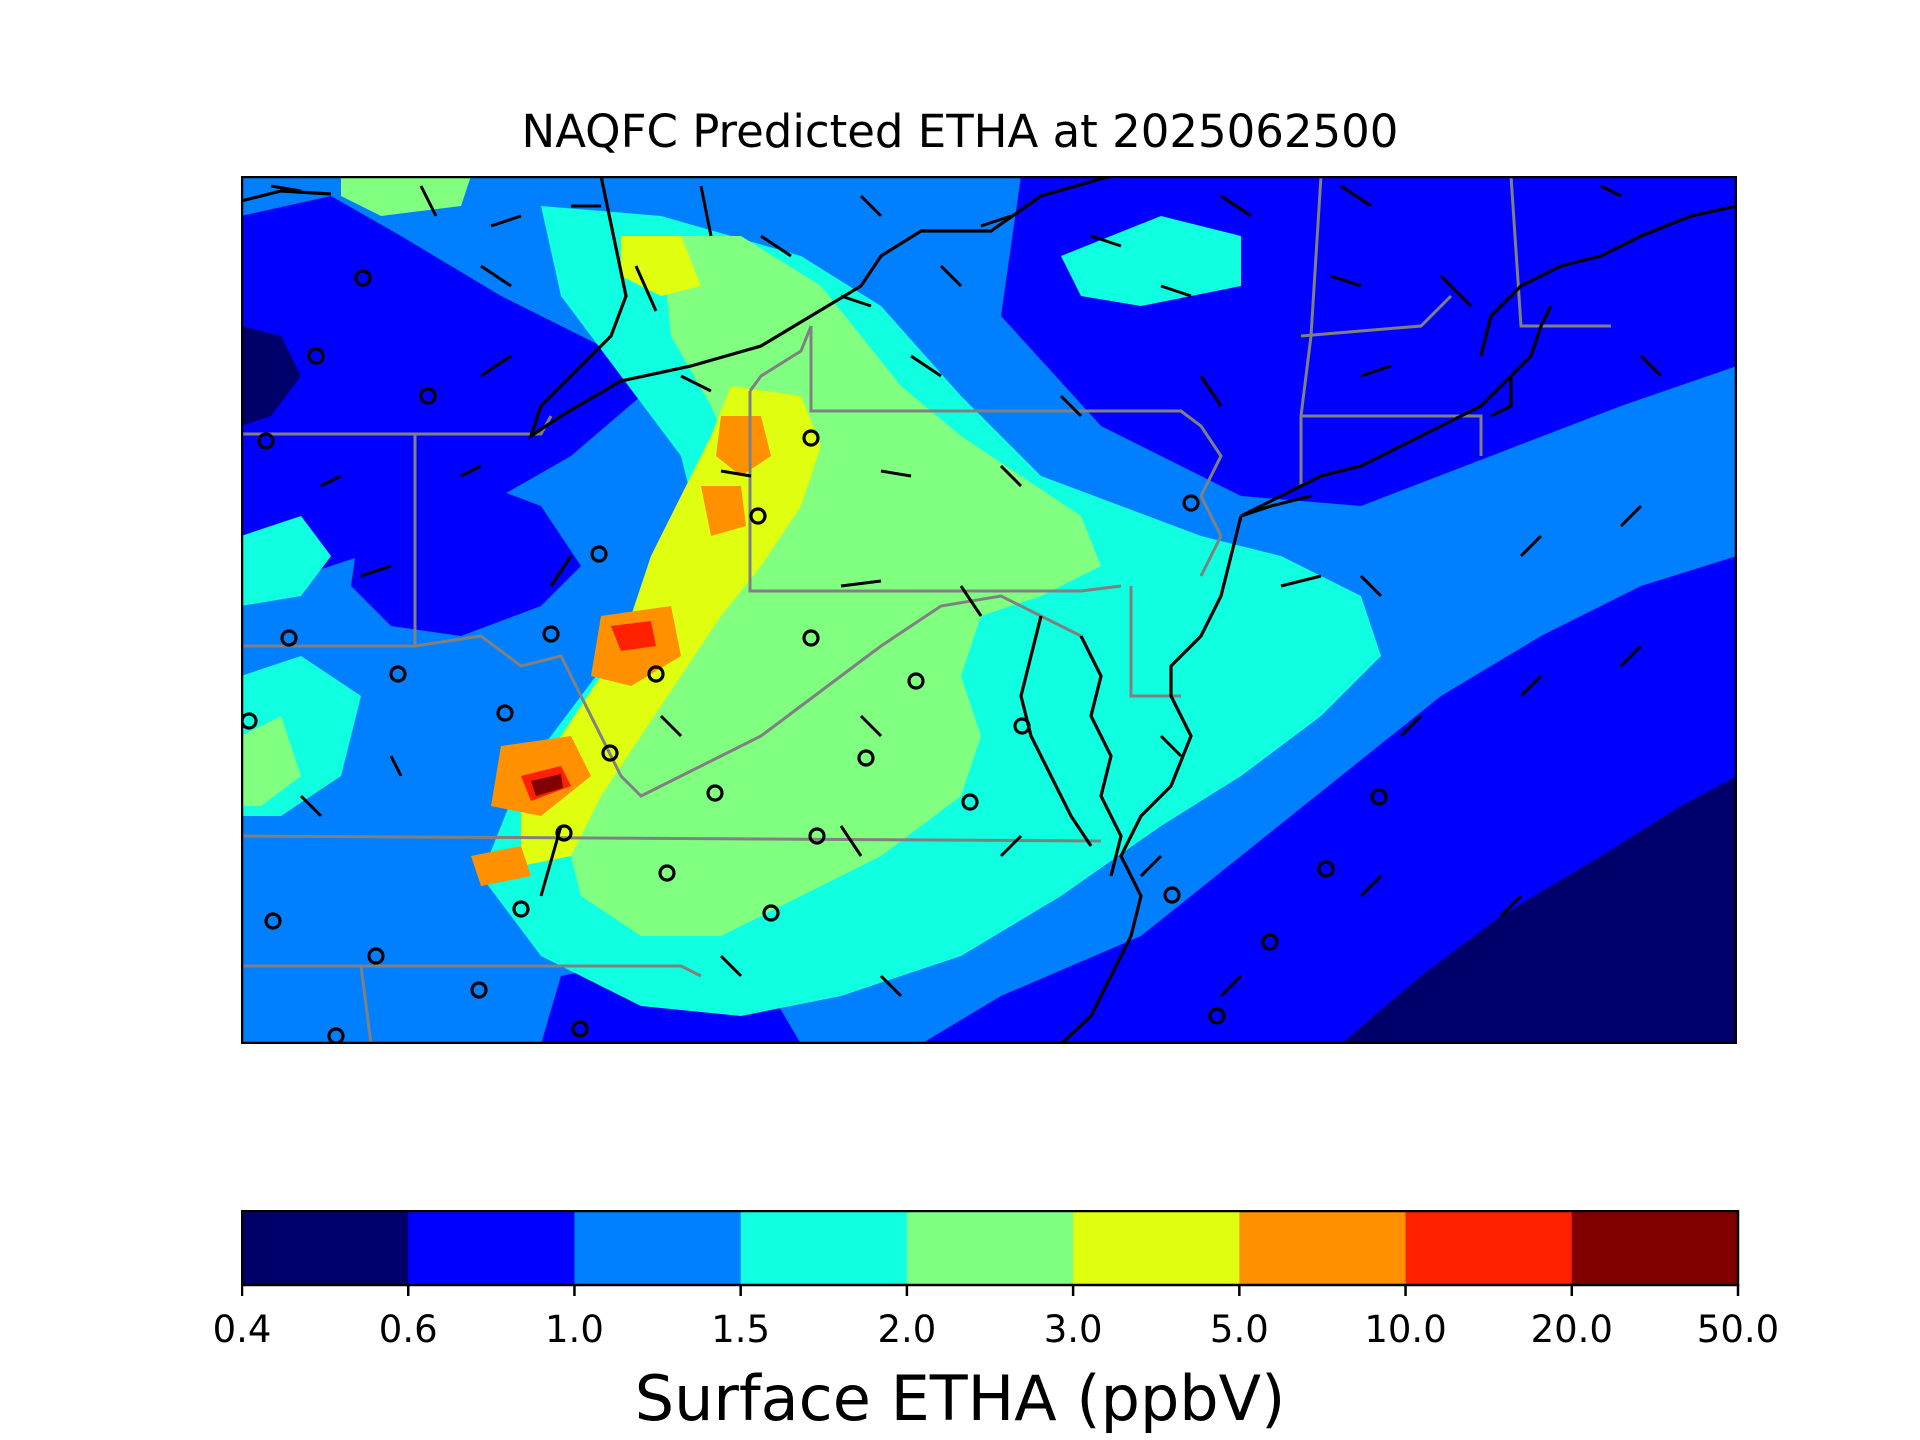  I want to click on field-blue-mid, so click(466, 556).